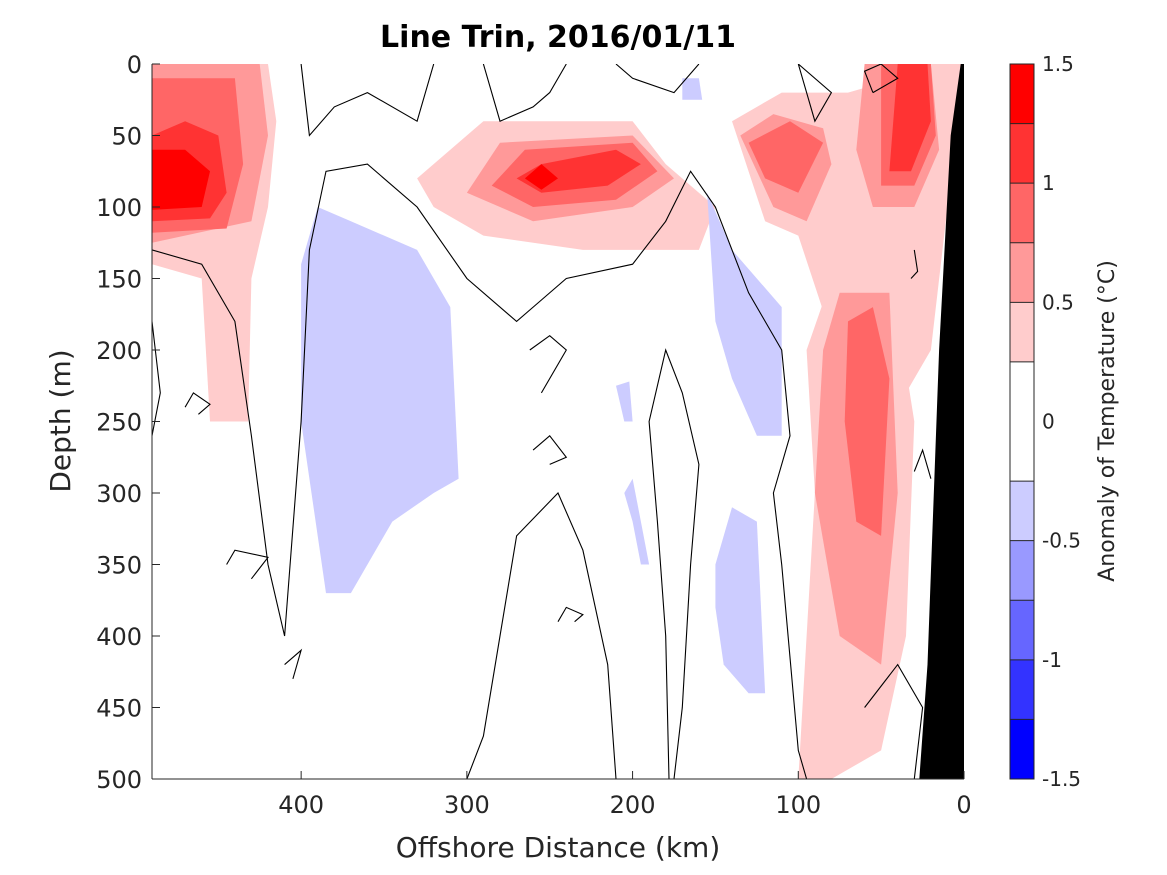  What do you see at coordinates (60, 420) in the screenshot?
I see `y-axis-label: Depth (m)` at bounding box center [60, 420].